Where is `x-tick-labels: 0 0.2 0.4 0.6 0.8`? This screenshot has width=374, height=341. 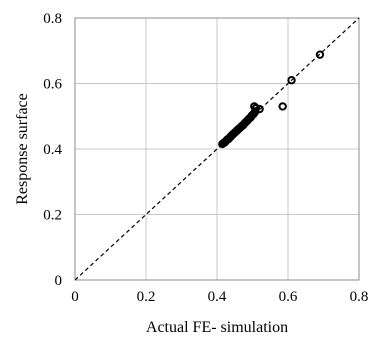
x-tick-labels: 0 0.2 0.4 0.6 0.8 is located at coordinates (219, 297).